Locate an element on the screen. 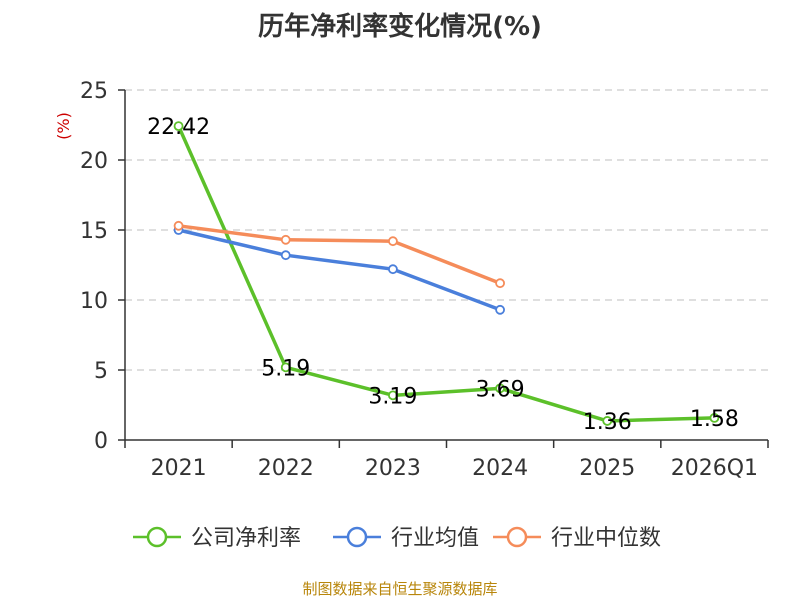 The width and height of the screenshot is (800, 600). x-tick-label: 2021 is located at coordinates (179, 468).